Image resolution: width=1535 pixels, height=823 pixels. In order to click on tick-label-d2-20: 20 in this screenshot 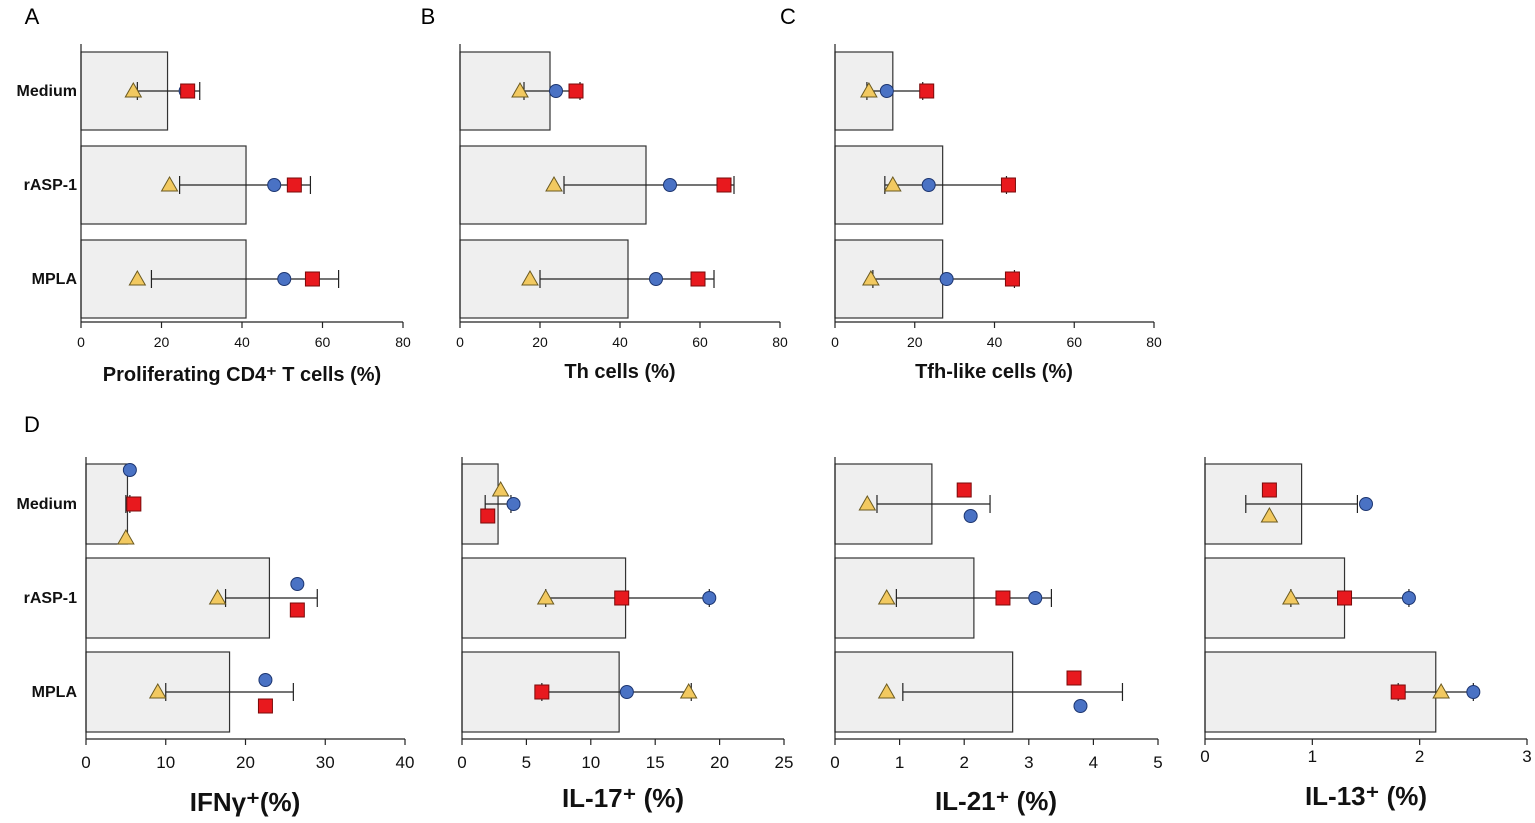, I will do `click(719, 762)`.